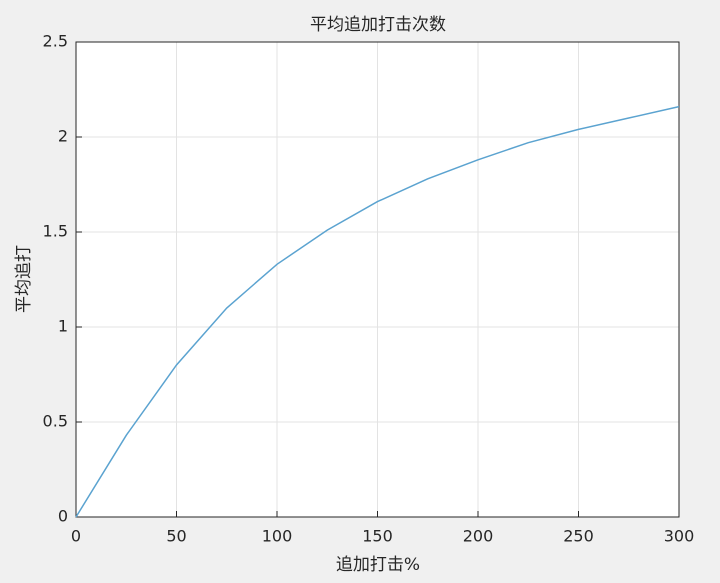  Describe the element at coordinates (176, 536) in the screenshot. I see `x-tick-label: 50` at that location.